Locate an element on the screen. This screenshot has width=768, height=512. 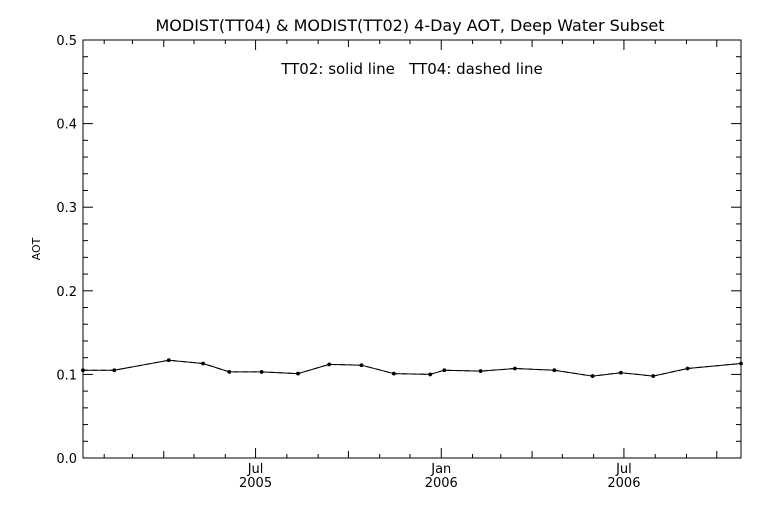
series-line-tt04 is located at coordinates (412, 368).